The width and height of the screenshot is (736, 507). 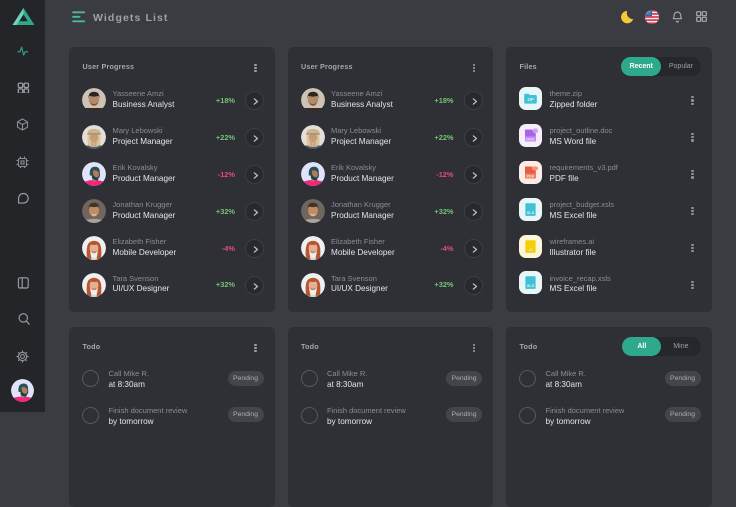 What do you see at coordinates (530, 248) in the screenshot?
I see `svg-text: AI` at bounding box center [530, 248].